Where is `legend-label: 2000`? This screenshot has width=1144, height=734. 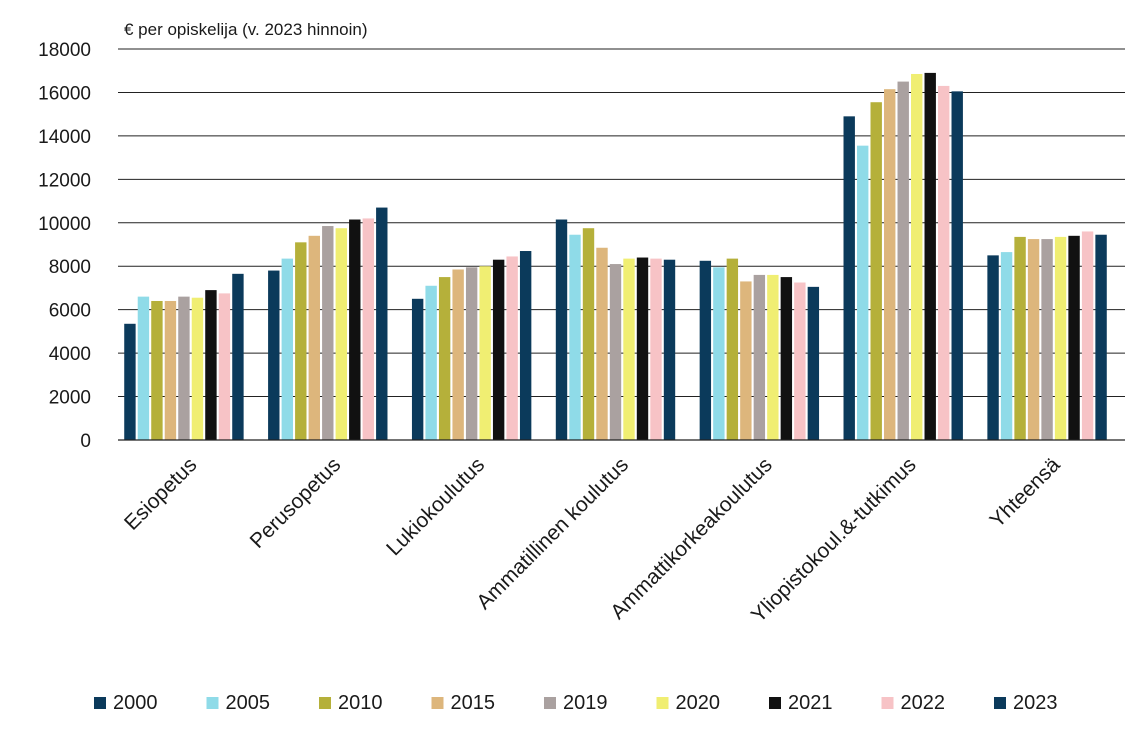 legend-label: 2000 is located at coordinates (135, 703).